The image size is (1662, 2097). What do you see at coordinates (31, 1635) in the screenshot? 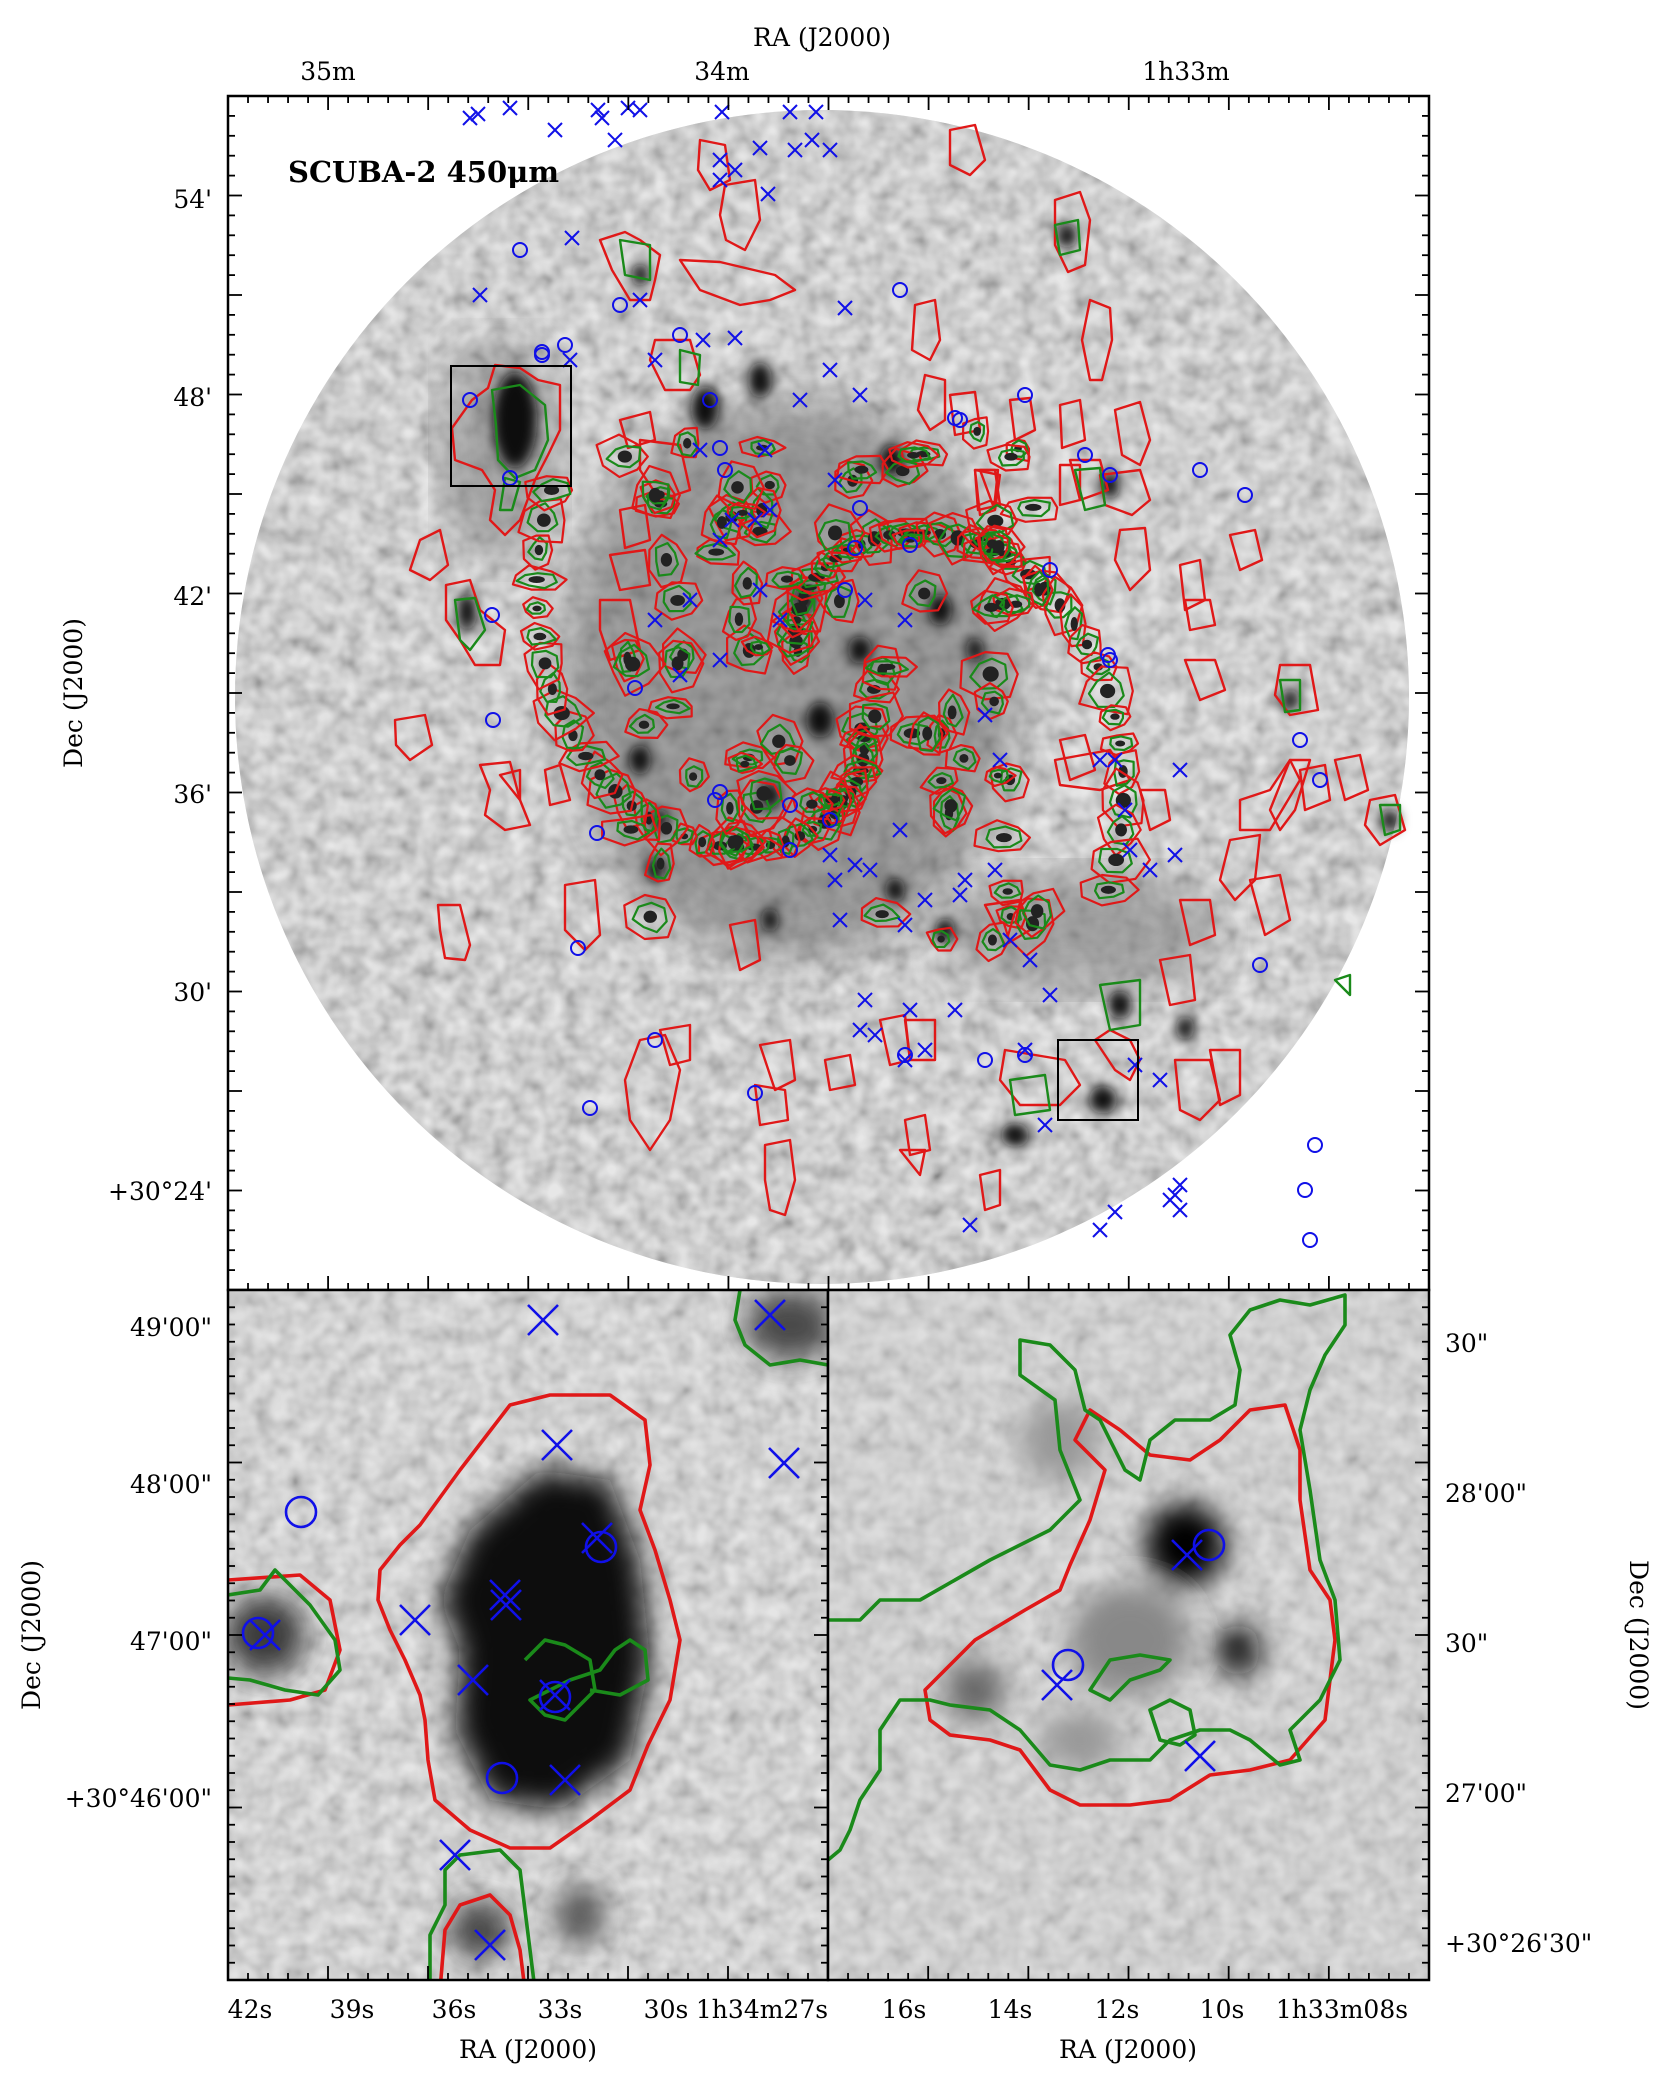
I see `bl-y-axis-label: Dec (J2000)` at bounding box center [31, 1635].